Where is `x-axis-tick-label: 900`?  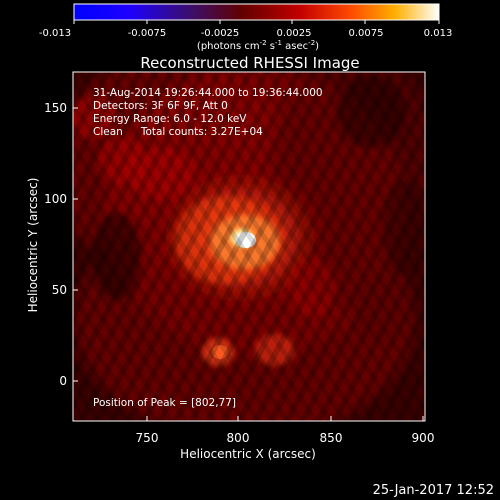
x-axis-tick-label: 900 is located at coordinates (423, 438).